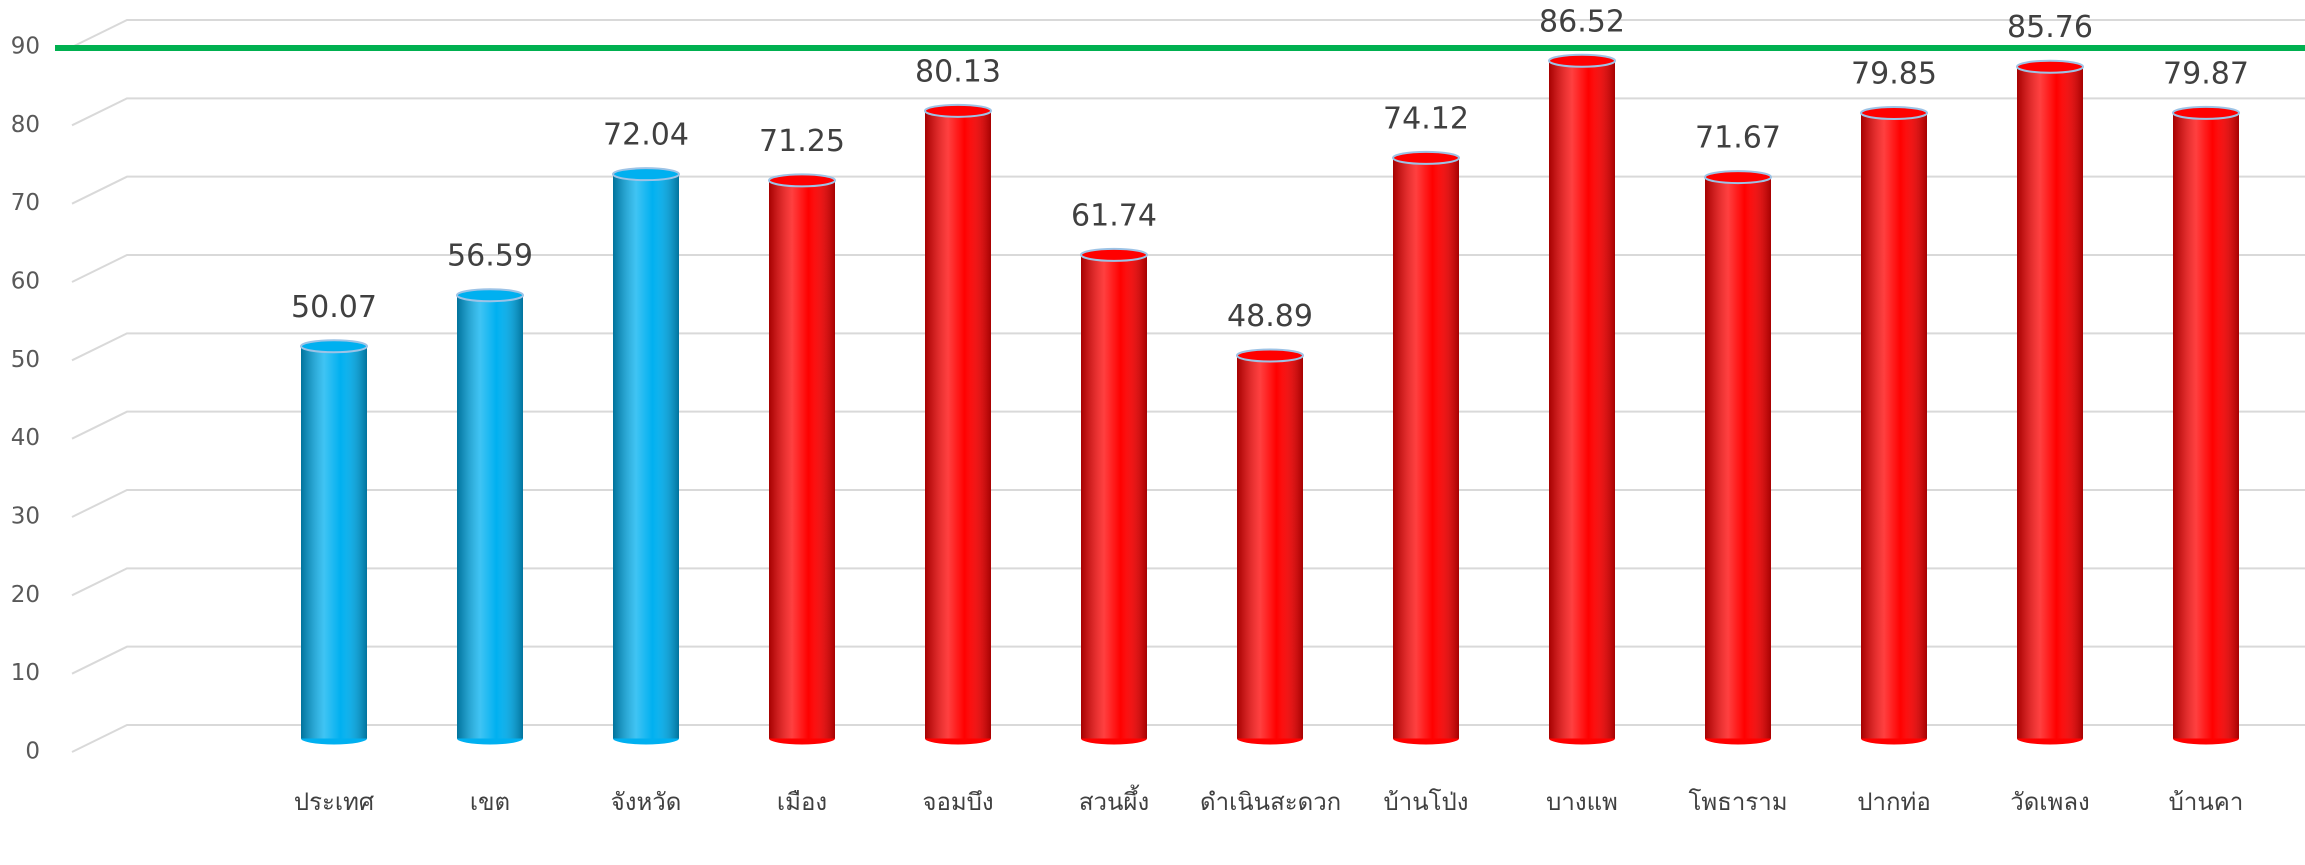 This screenshot has height=865, width=2305. I want to click on value-label: 71.67, so click(1738, 138).